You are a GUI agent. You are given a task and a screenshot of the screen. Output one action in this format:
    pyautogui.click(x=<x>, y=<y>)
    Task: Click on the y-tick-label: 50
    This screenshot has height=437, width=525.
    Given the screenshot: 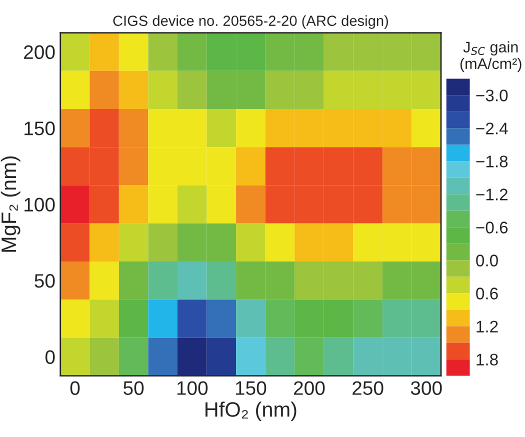 What is the action you would take?
    pyautogui.click(x=44, y=281)
    